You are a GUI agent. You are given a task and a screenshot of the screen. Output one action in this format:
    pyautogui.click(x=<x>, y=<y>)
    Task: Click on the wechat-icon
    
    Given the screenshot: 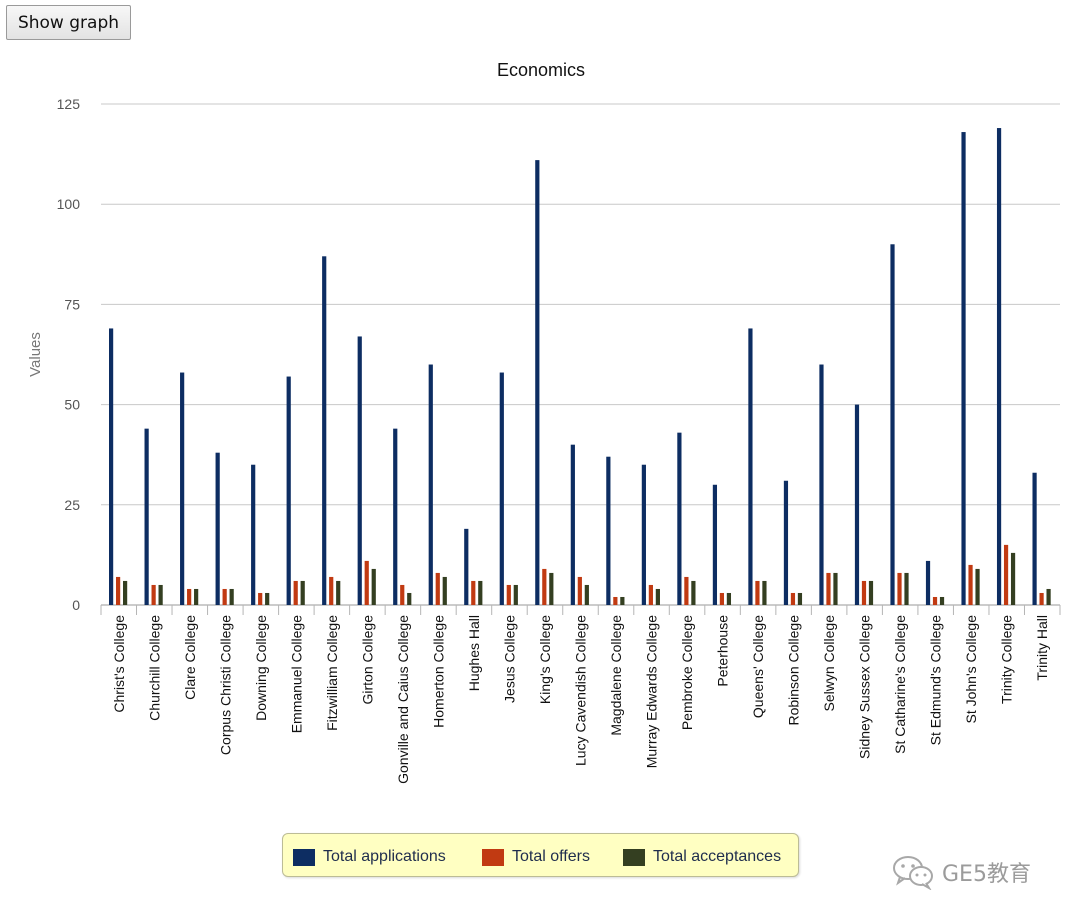 What is the action you would take?
    pyautogui.click(x=913, y=873)
    